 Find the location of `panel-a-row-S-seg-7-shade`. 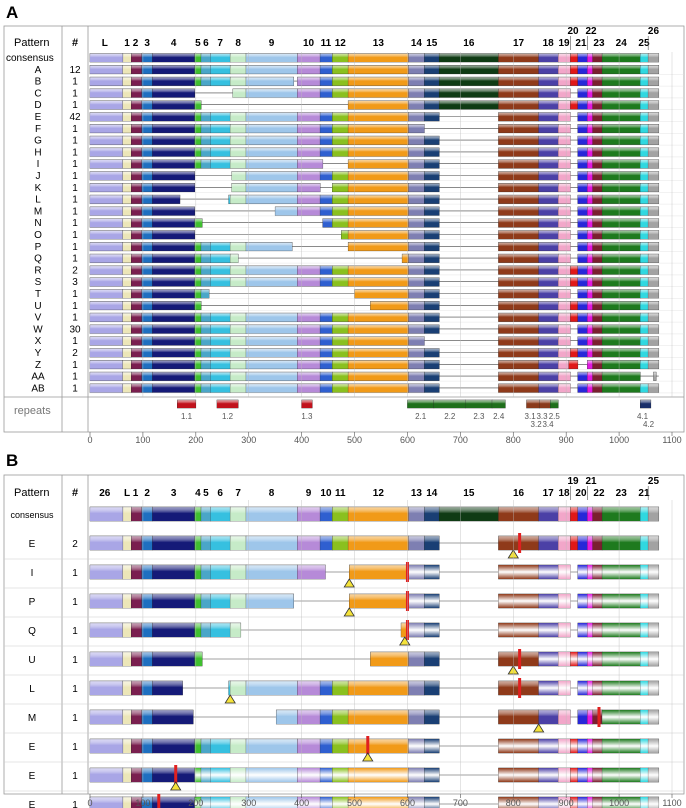

panel-a-row-S-seg-7-shade is located at coordinates (220, 282).